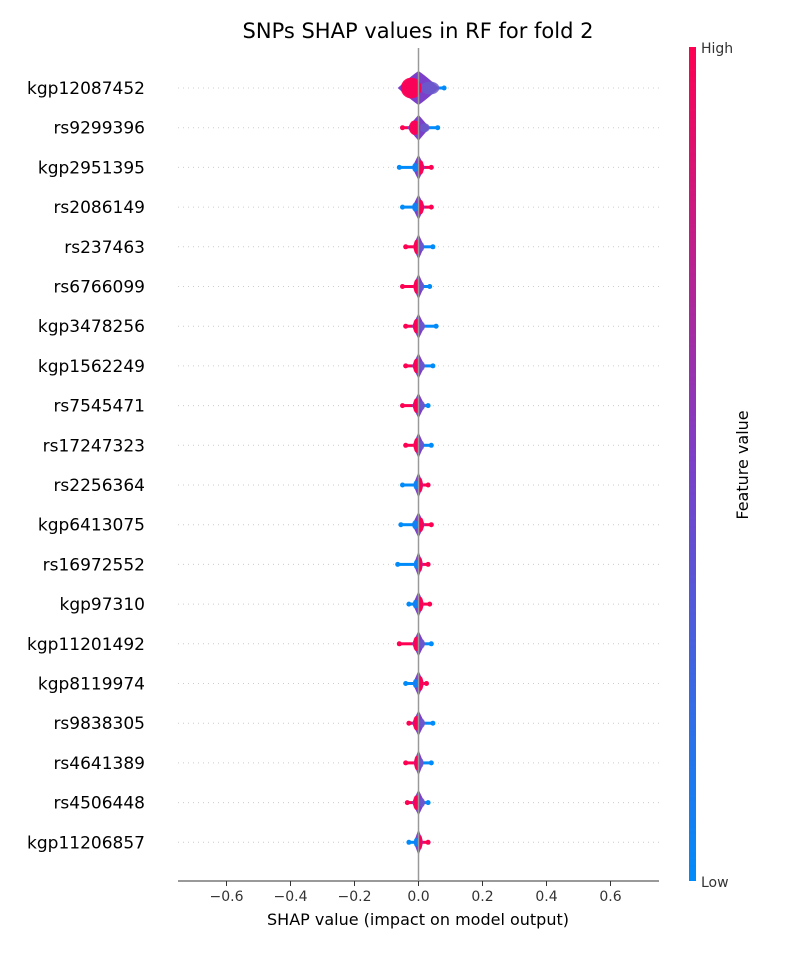 This screenshot has width=800, height=954. Describe the element at coordinates (86, 843) in the screenshot. I see `feature-label: kgp11206857` at that location.